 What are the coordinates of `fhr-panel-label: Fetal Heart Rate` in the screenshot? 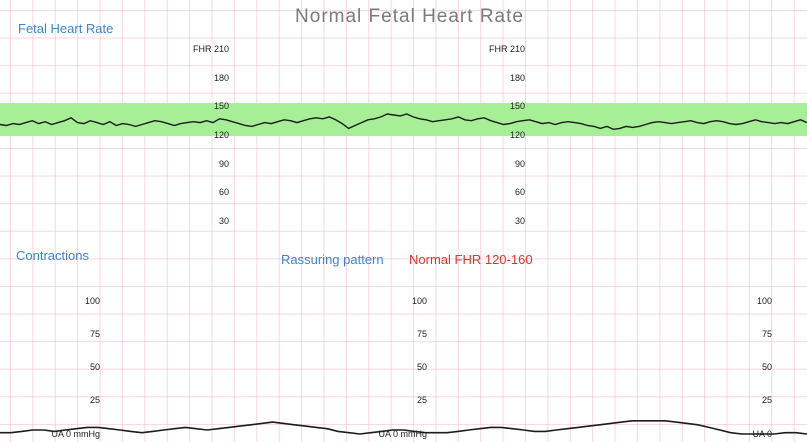 It's located at (66, 28).